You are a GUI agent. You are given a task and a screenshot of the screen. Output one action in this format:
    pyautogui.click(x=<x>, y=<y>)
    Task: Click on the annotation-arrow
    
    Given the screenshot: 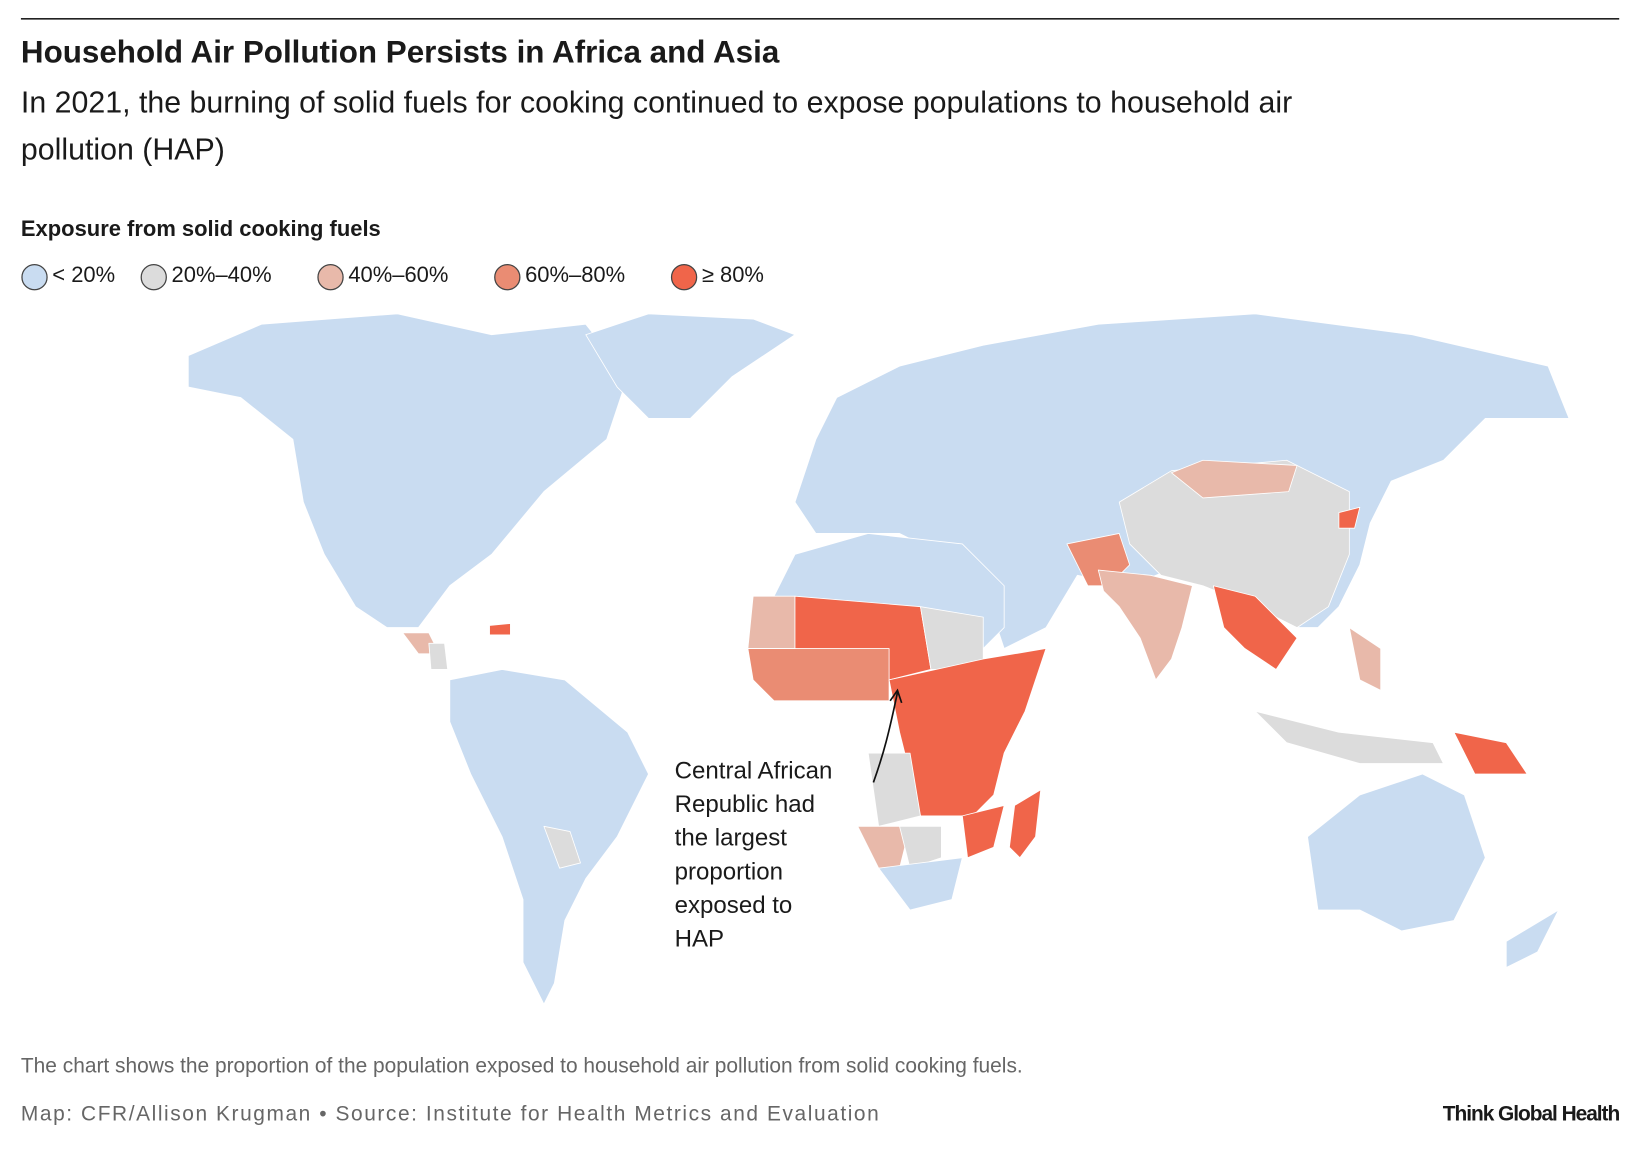 What is the action you would take?
    pyautogui.click(x=885, y=737)
    